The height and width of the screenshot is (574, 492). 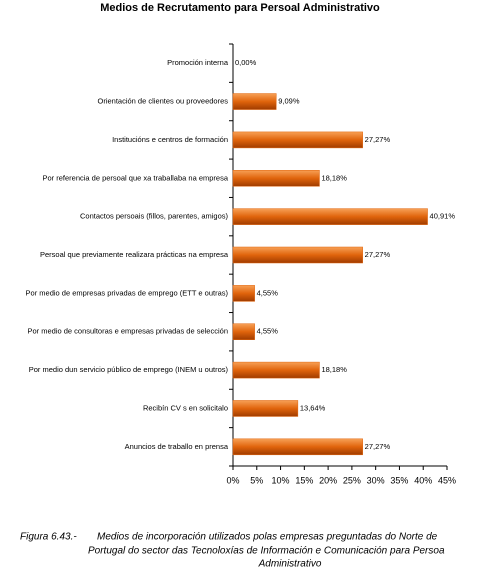 I want to click on x-tick-label: 15%, so click(x=304, y=480).